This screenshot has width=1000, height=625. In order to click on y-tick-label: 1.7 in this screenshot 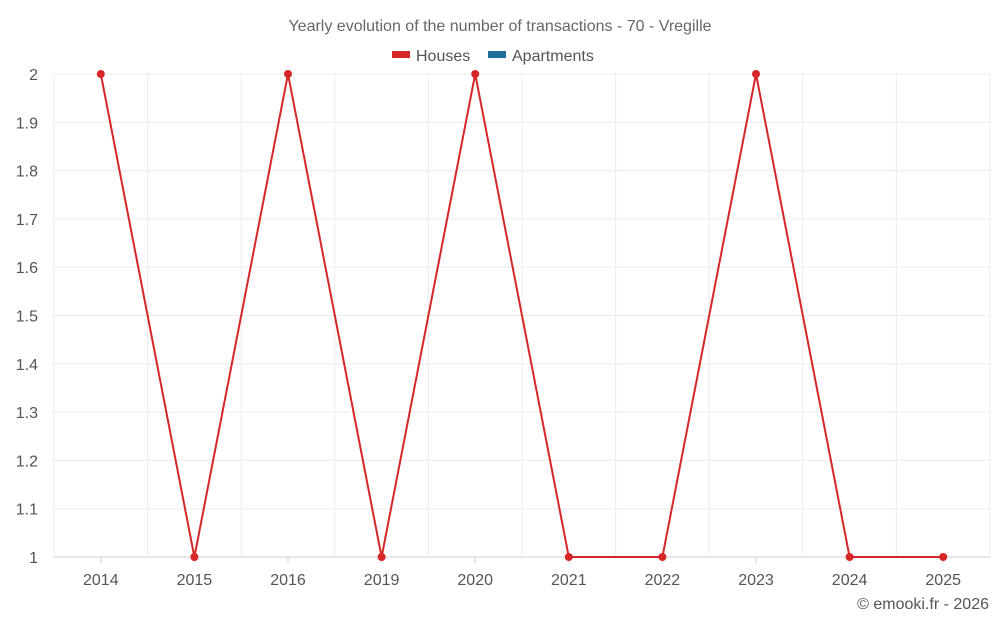, I will do `click(27, 220)`.